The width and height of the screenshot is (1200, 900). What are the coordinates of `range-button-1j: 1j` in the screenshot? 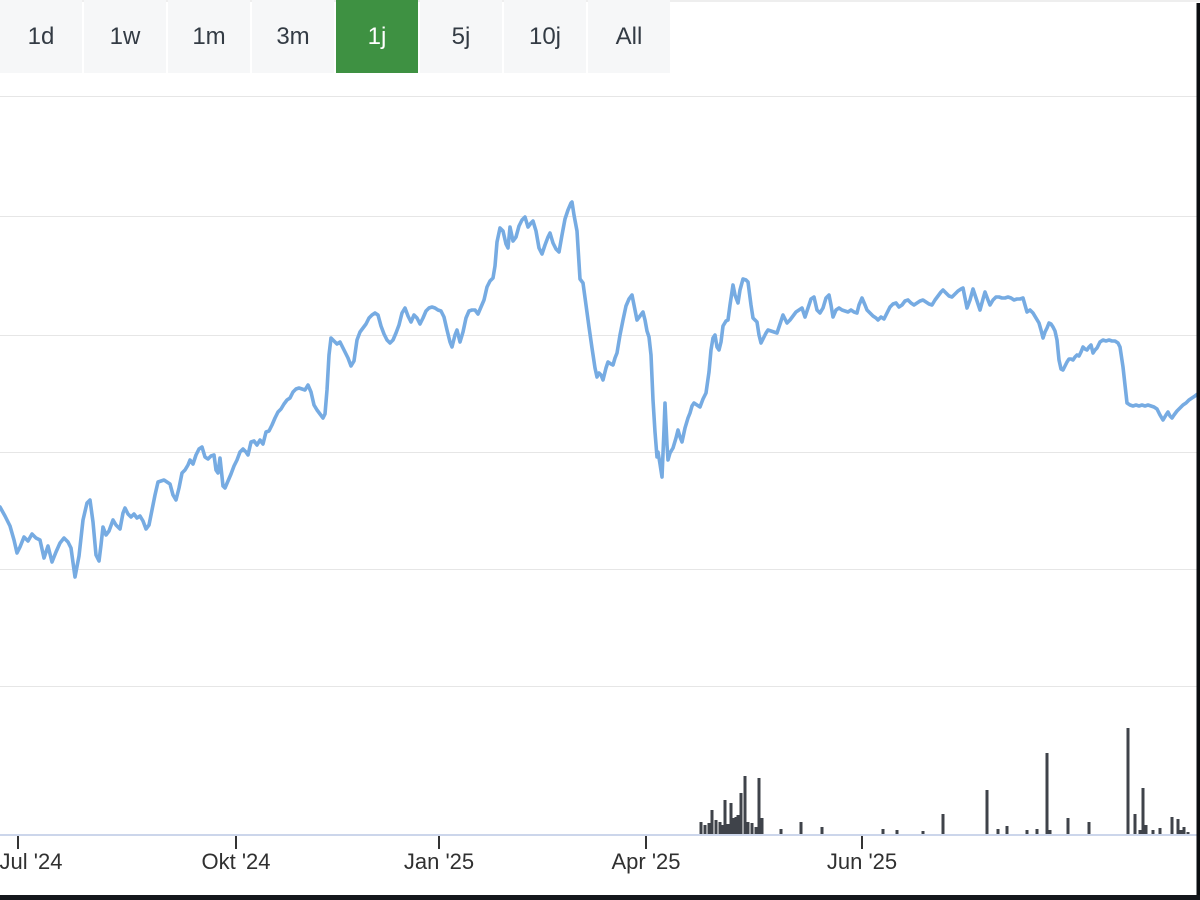 It's located at (377, 36).